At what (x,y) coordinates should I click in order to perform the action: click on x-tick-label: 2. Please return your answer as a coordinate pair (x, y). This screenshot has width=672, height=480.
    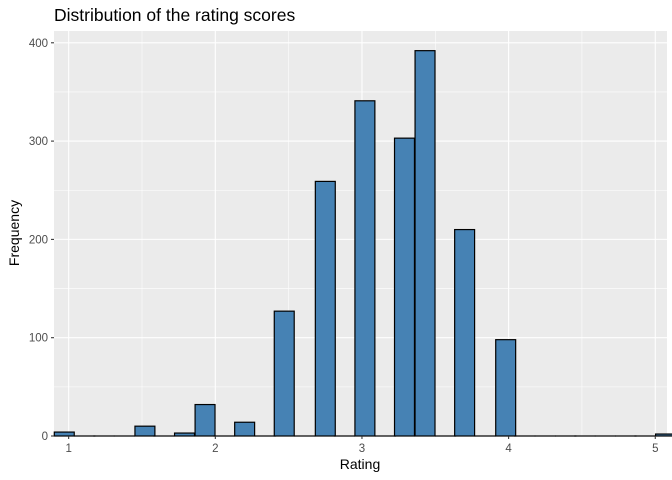
    Looking at the image, I should click on (215, 449).